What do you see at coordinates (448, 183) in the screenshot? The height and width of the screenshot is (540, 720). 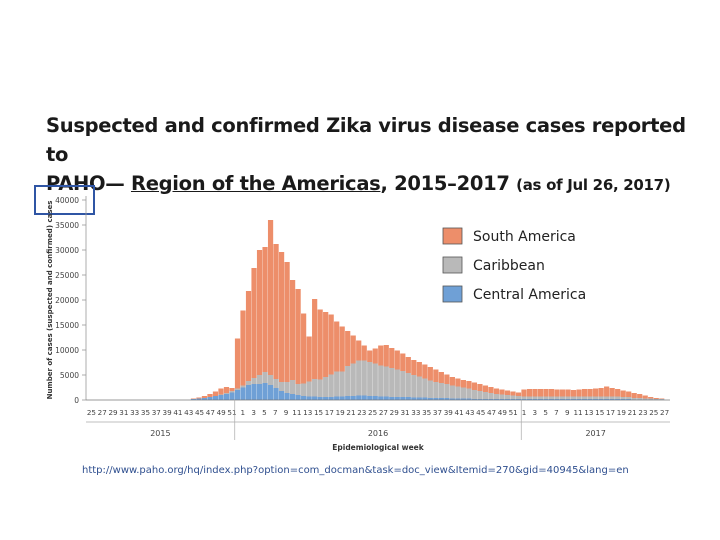 I see `title-years: , 2015–2017` at bounding box center [448, 183].